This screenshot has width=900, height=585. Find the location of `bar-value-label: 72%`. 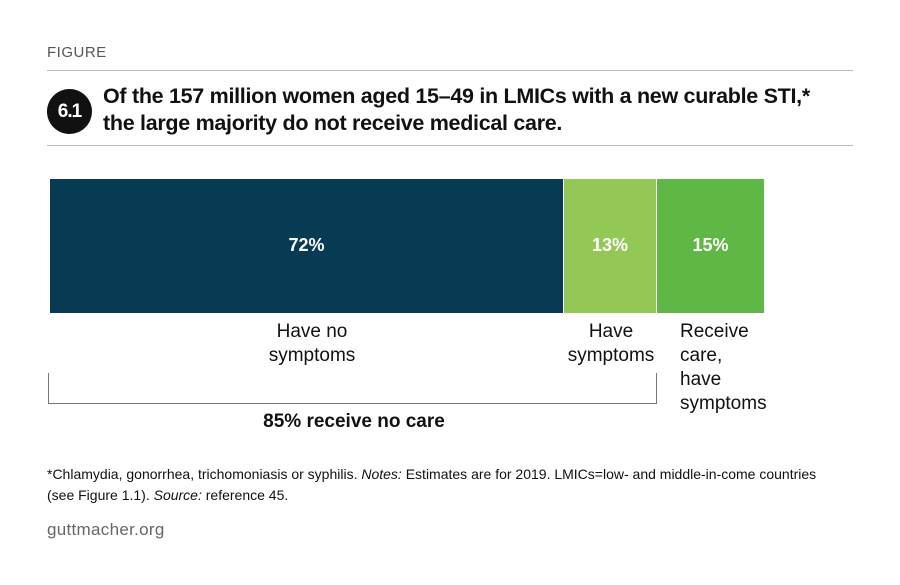

bar-value-label: 72% is located at coordinates (306, 244).